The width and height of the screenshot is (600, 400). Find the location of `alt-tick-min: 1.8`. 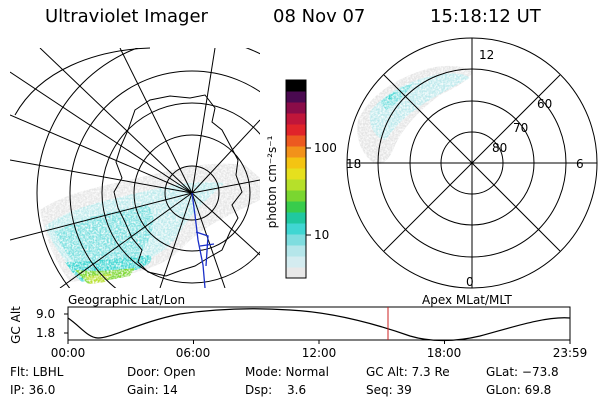

alt-tick-min: 1.8 is located at coordinates (45, 333).